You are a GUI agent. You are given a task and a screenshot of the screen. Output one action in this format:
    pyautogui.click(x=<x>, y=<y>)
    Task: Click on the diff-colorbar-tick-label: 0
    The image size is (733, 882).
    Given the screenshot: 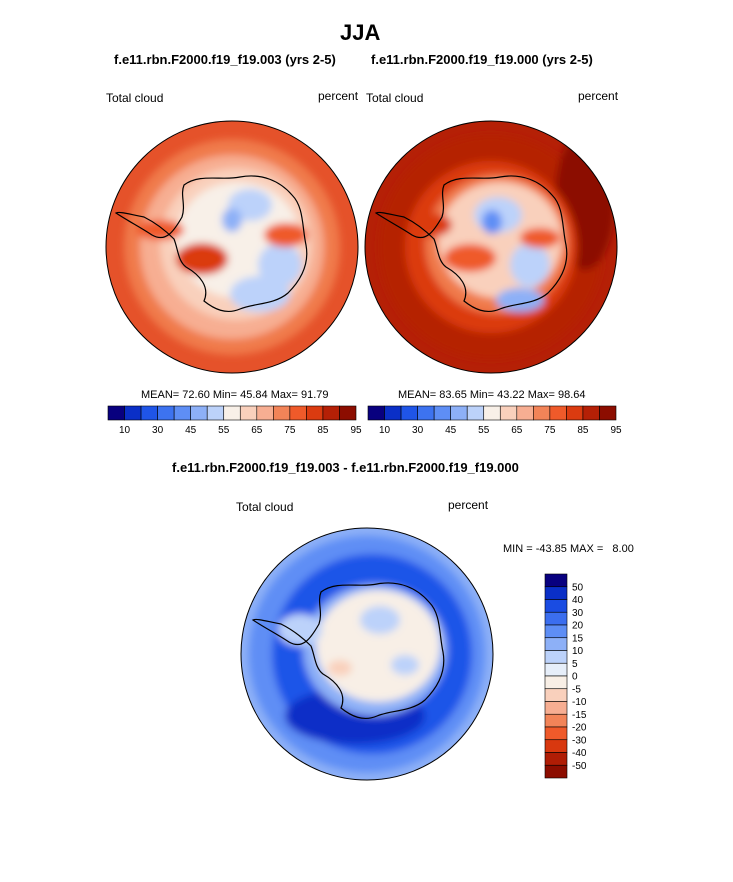 What is the action you would take?
    pyautogui.click(x=575, y=677)
    